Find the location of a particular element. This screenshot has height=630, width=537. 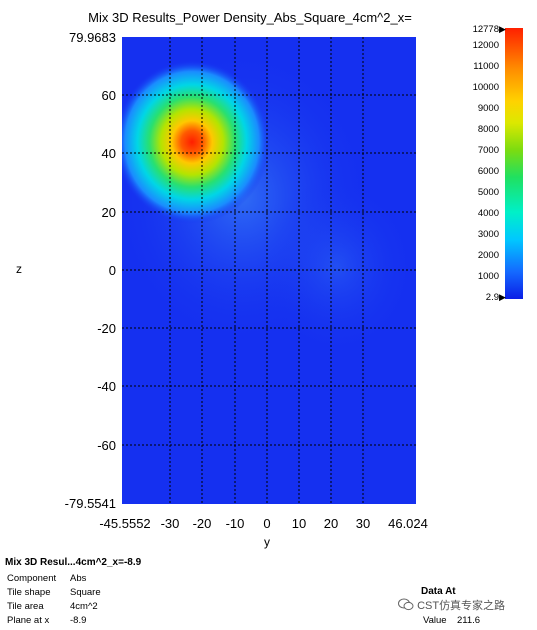

y-tick-label: 0 is located at coordinates (267, 523).